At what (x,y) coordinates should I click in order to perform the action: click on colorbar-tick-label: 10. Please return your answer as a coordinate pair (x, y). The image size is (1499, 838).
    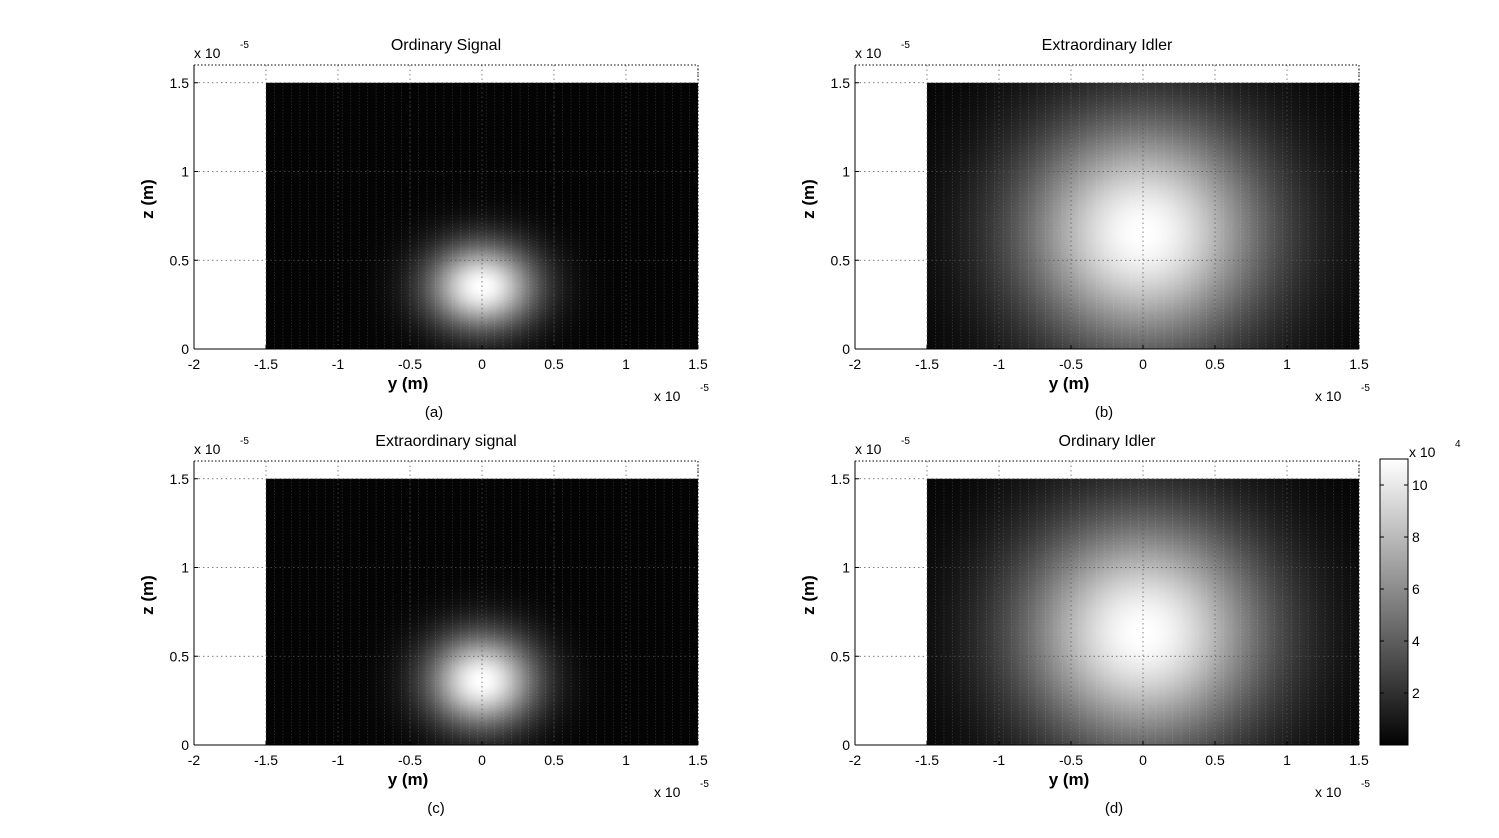
    Looking at the image, I should click on (1420, 485).